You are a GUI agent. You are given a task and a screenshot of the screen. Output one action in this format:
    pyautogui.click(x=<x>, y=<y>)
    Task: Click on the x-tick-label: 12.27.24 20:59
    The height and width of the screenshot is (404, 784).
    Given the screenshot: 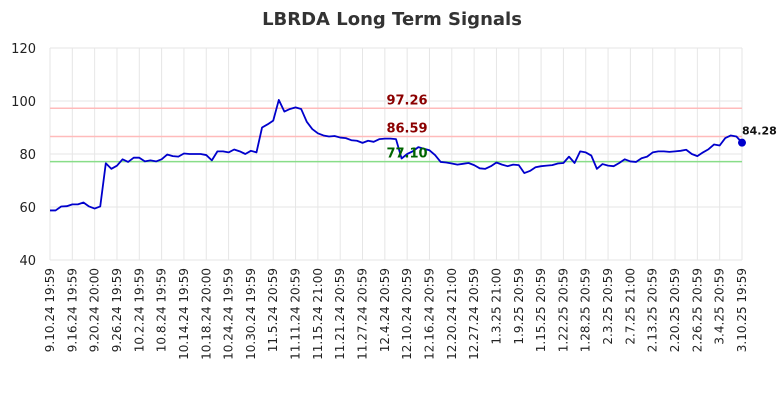 What is the action you would take?
    pyautogui.click(x=474, y=314)
    